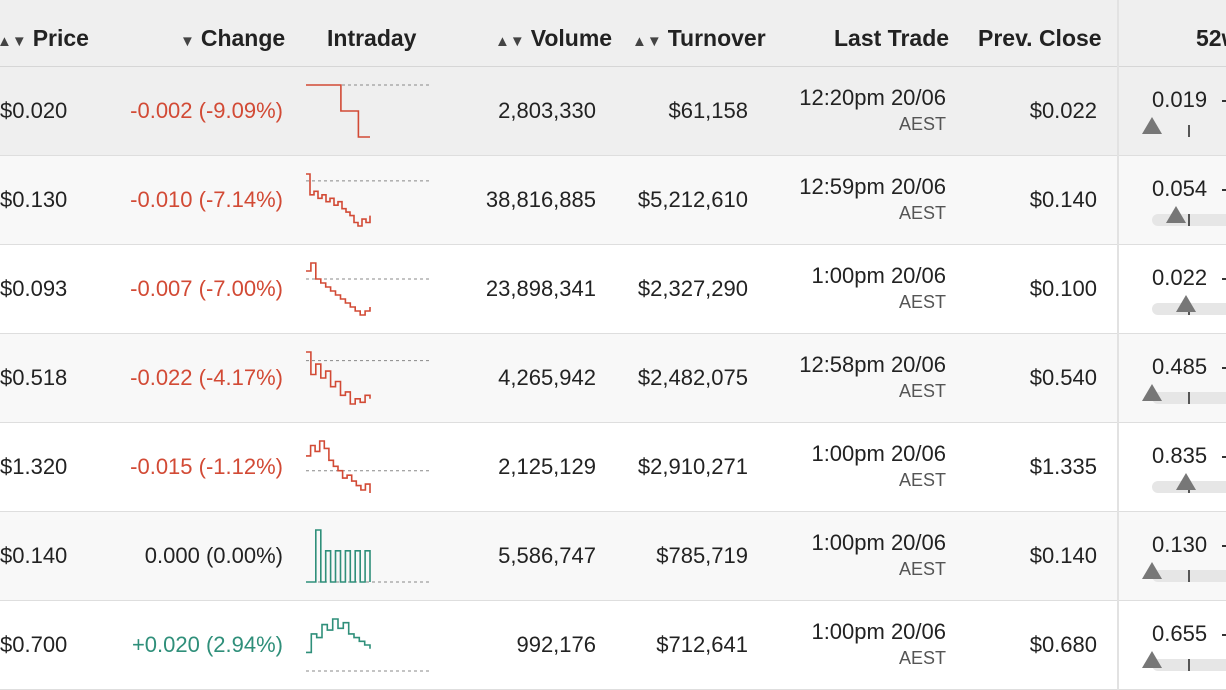 This screenshot has width=1226, height=690. I want to click on change-cell: -0.015 (-1.12%), so click(206, 466).